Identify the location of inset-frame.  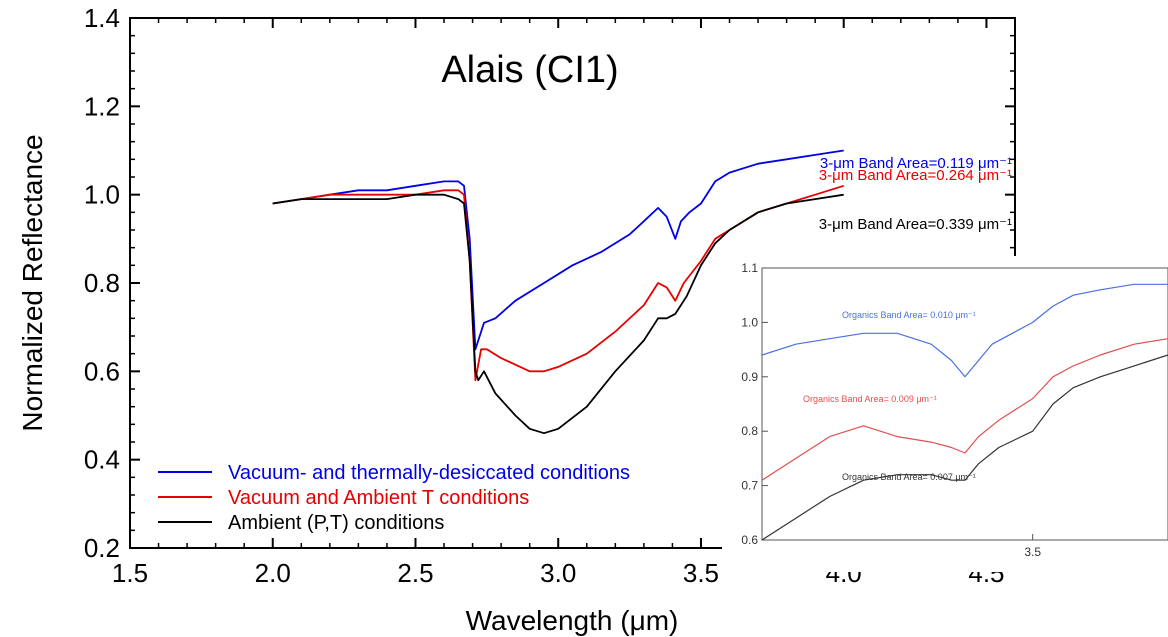
(964, 404).